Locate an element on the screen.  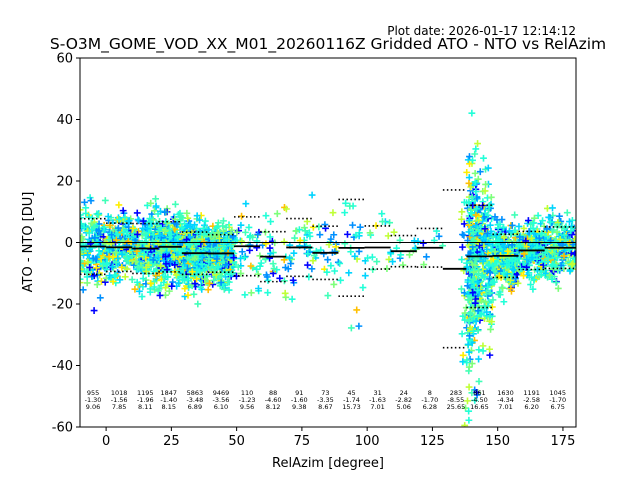
x-tick-label: 50 is located at coordinates (236, 441).